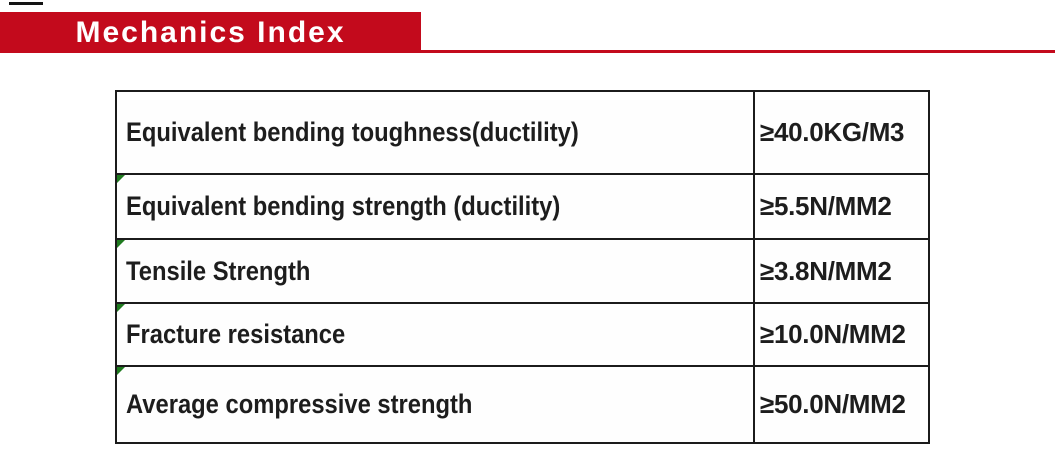  Describe the element at coordinates (826, 270) in the screenshot. I see `spec-value-label: ≥3.8N/MM2` at that location.